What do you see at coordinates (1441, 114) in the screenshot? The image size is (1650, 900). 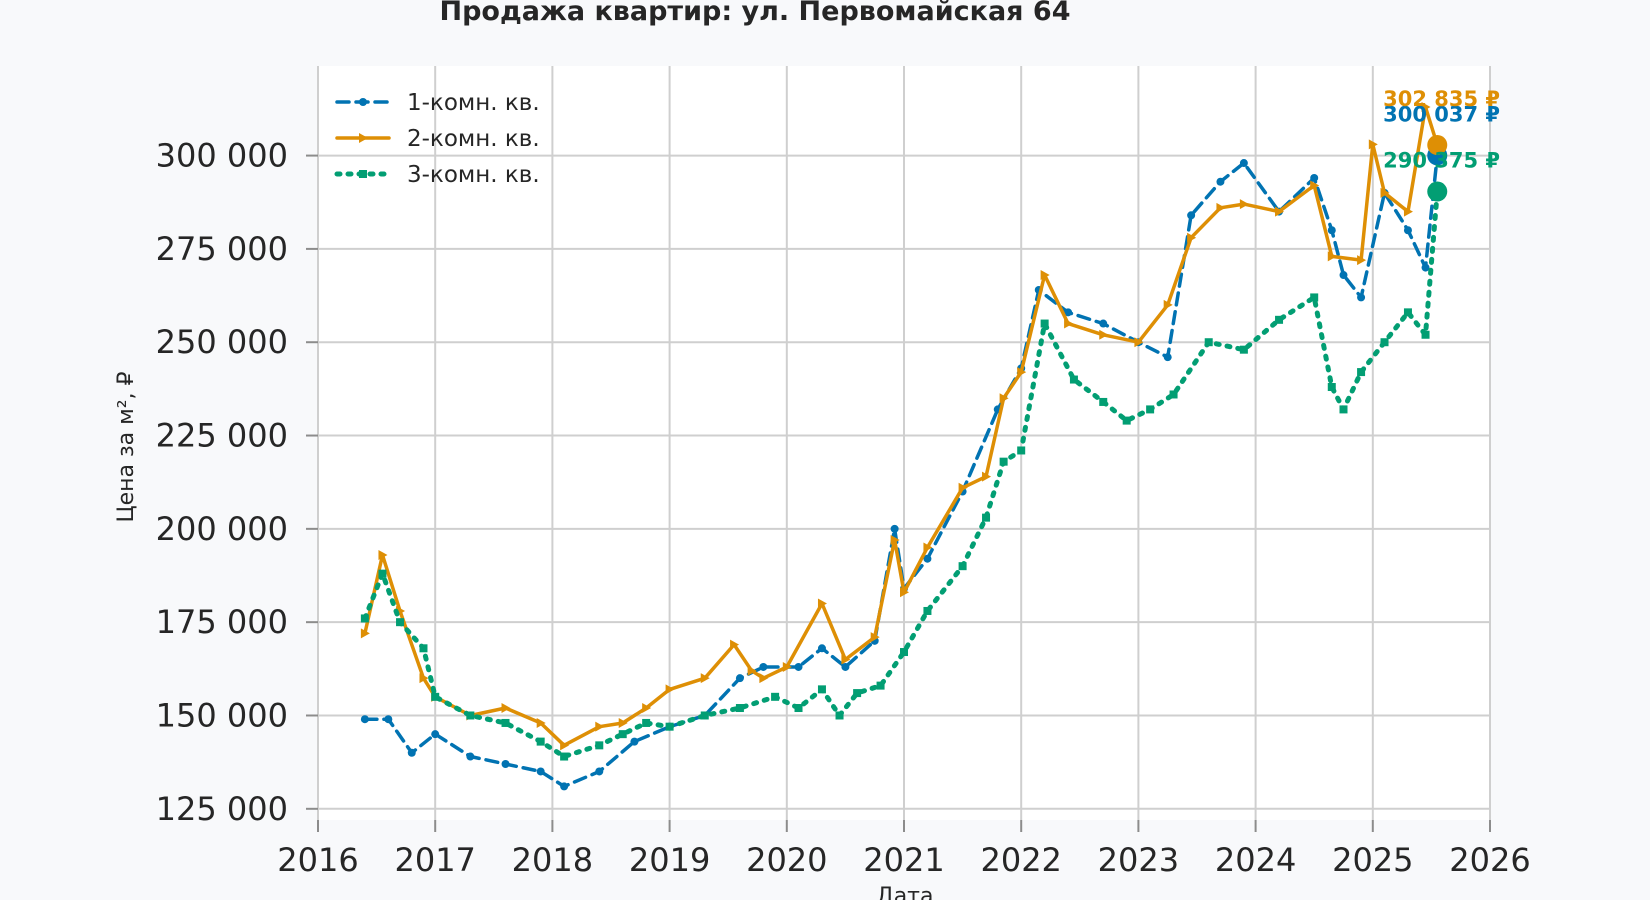 I see `series-end-label-1: 300 037 ₽` at bounding box center [1441, 114].